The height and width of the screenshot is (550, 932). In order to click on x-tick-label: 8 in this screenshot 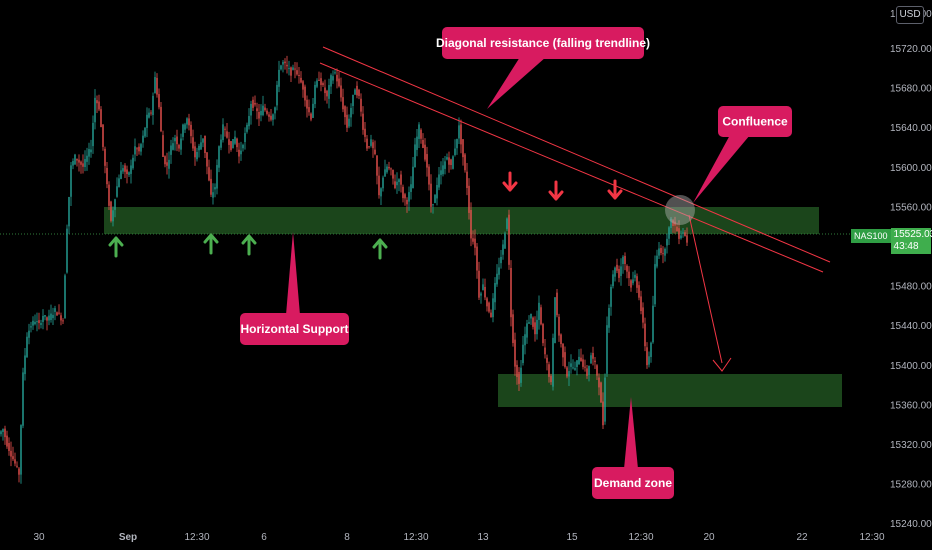, I will do `click(347, 537)`.